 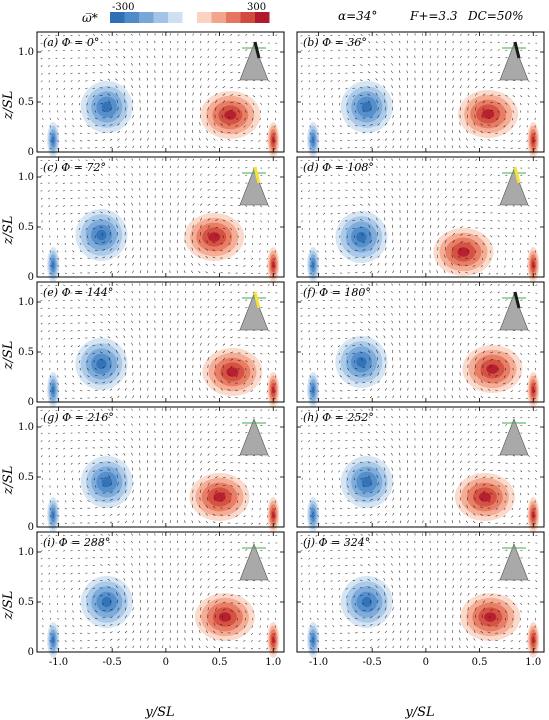 I want to click on velocity-vectors, so click(x=419, y=216).